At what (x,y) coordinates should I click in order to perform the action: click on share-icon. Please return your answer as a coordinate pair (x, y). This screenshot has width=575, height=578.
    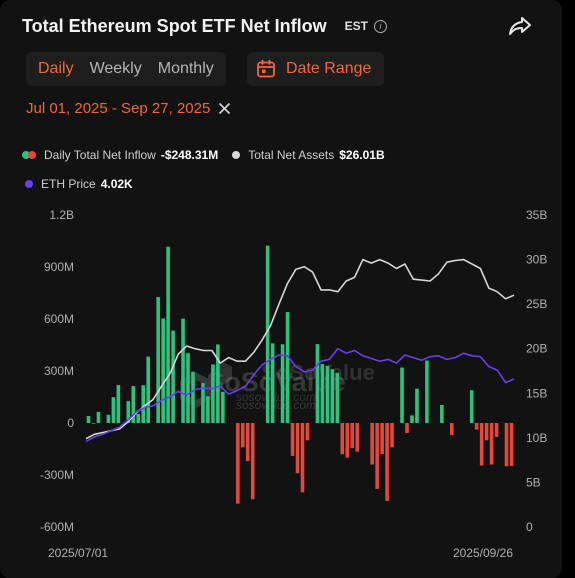
    Looking at the image, I should click on (520, 26).